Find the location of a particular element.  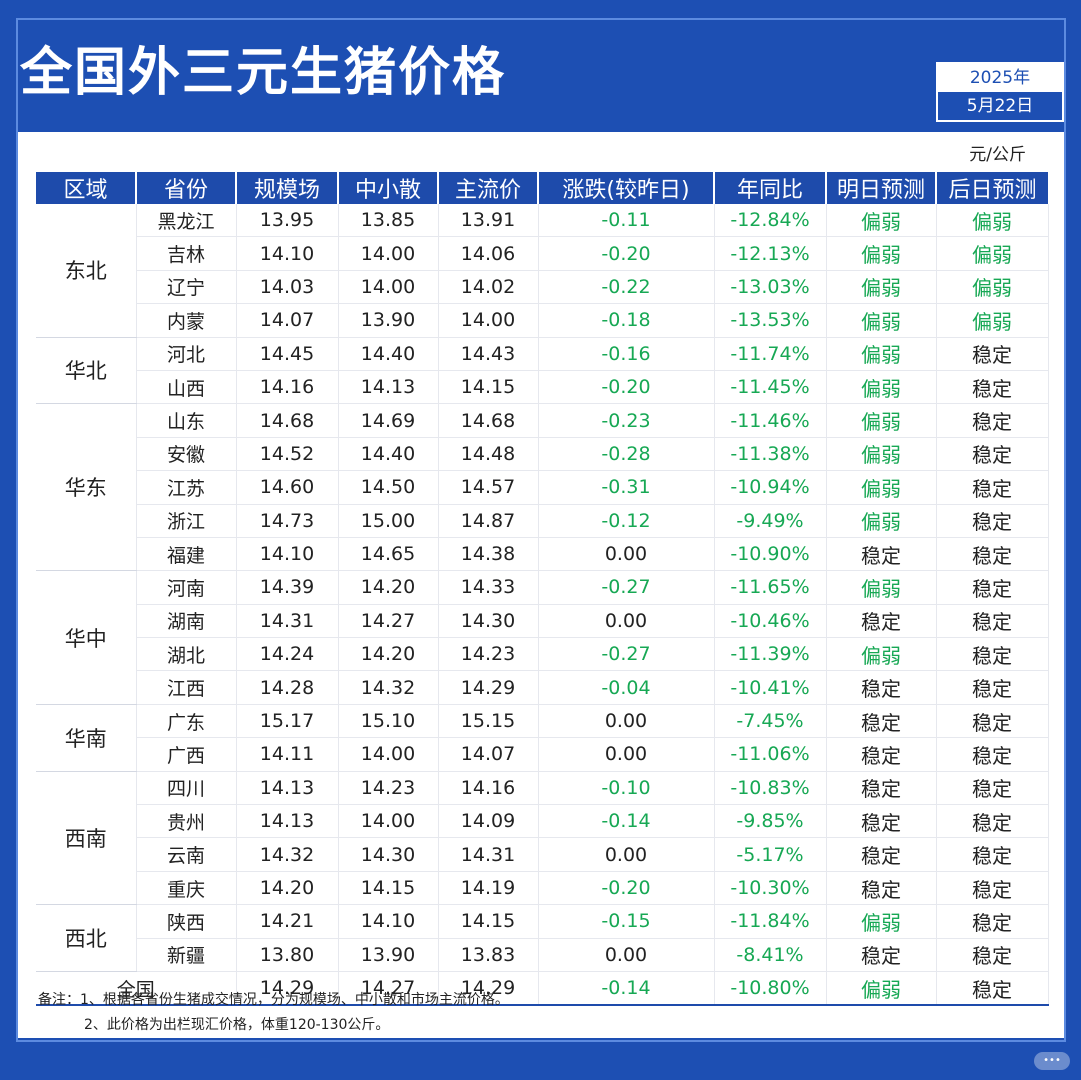

yoy-cell: -11.65% is located at coordinates (770, 587).